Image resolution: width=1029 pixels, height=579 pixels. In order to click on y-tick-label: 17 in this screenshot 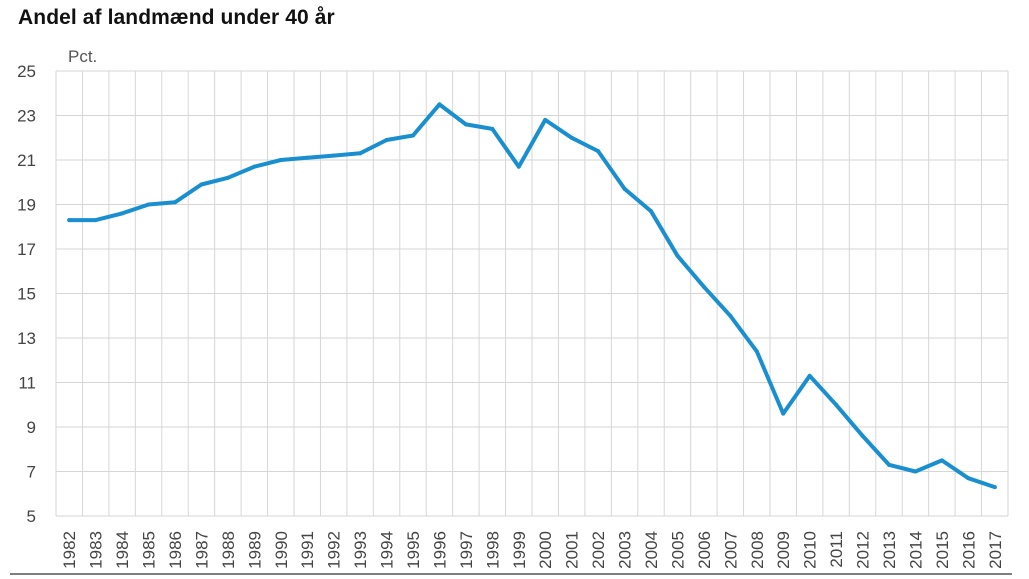, I will do `click(26, 249)`.